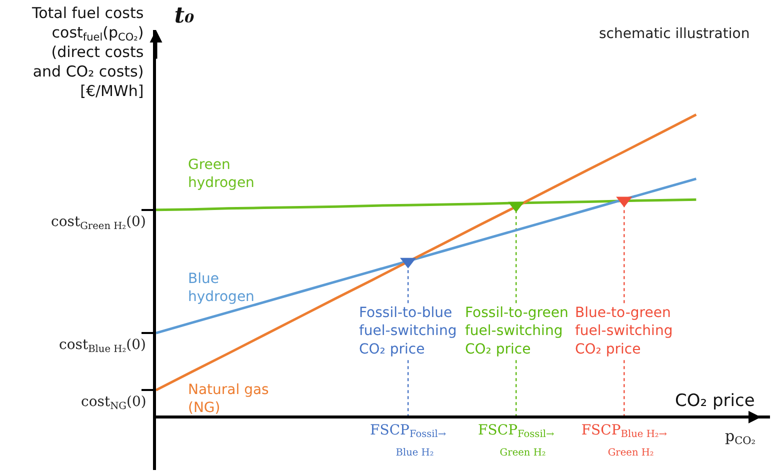 This screenshot has width=774, height=476. What do you see at coordinates (740, 437) in the screenshot?
I see `text: p$_{CO₂}$` at bounding box center [740, 437].